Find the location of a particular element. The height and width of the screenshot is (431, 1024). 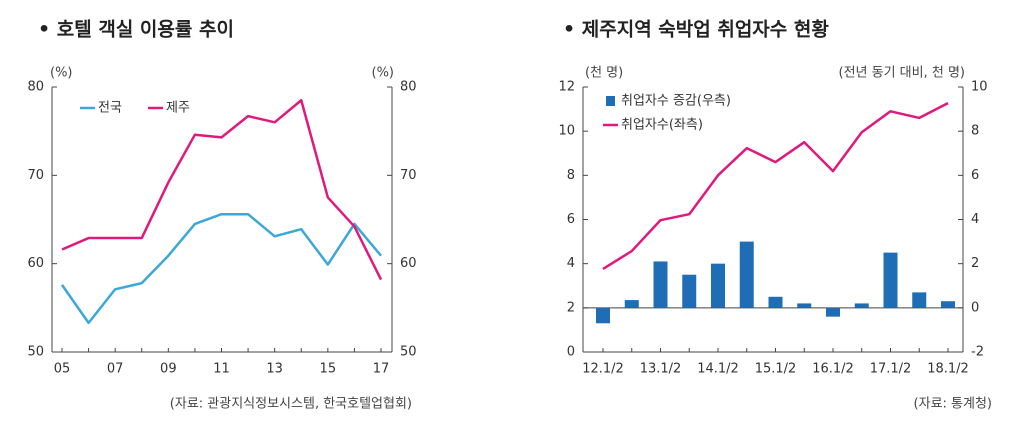

x-tick-label: 07 is located at coordinates (115, 369).